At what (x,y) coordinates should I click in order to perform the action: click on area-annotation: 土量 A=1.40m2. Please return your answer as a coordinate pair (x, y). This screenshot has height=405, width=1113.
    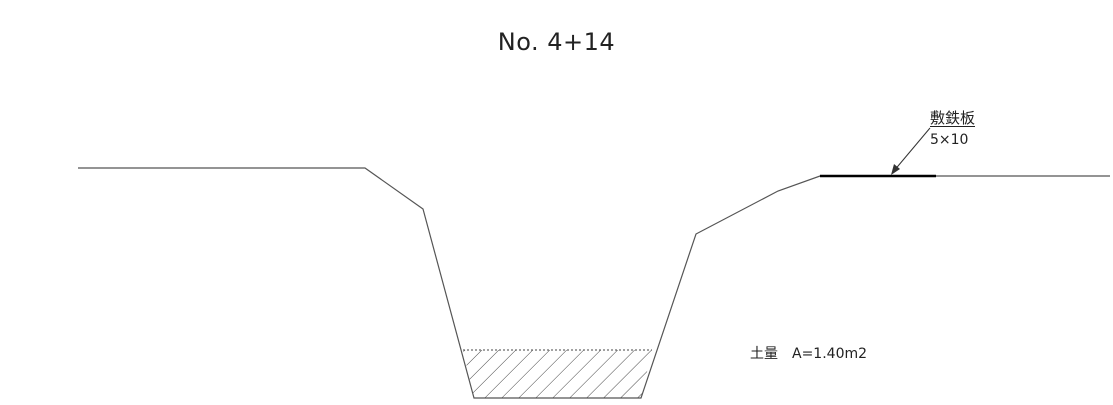
    Looking at the image, I should click on (808, 353).